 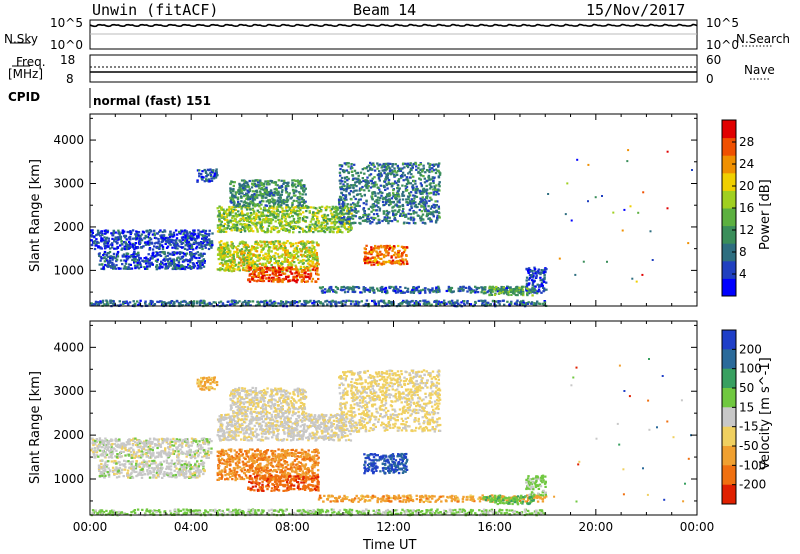 I want to click on beam-title: Beam 14, so click(x=385, y=10).